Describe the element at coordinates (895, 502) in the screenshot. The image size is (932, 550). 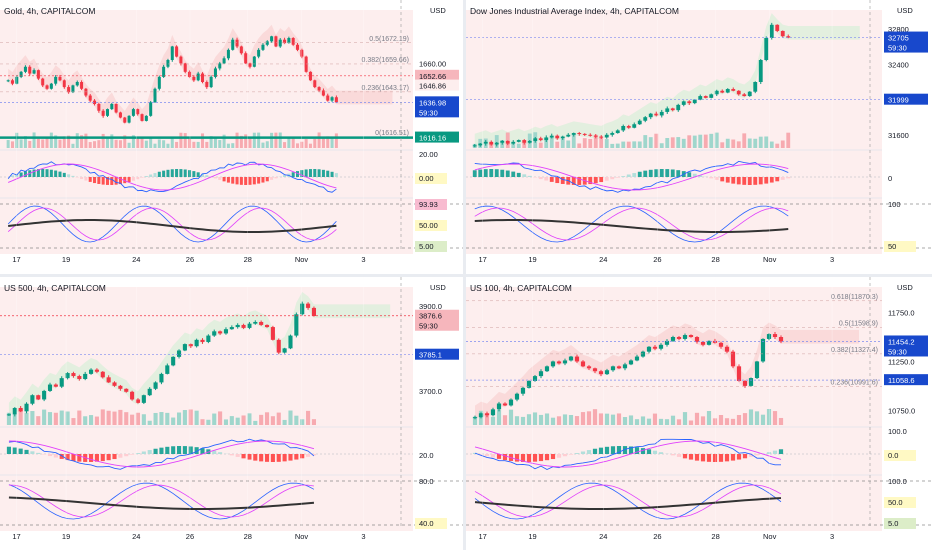
I see `us100-osc-label: 50.0` at that location.